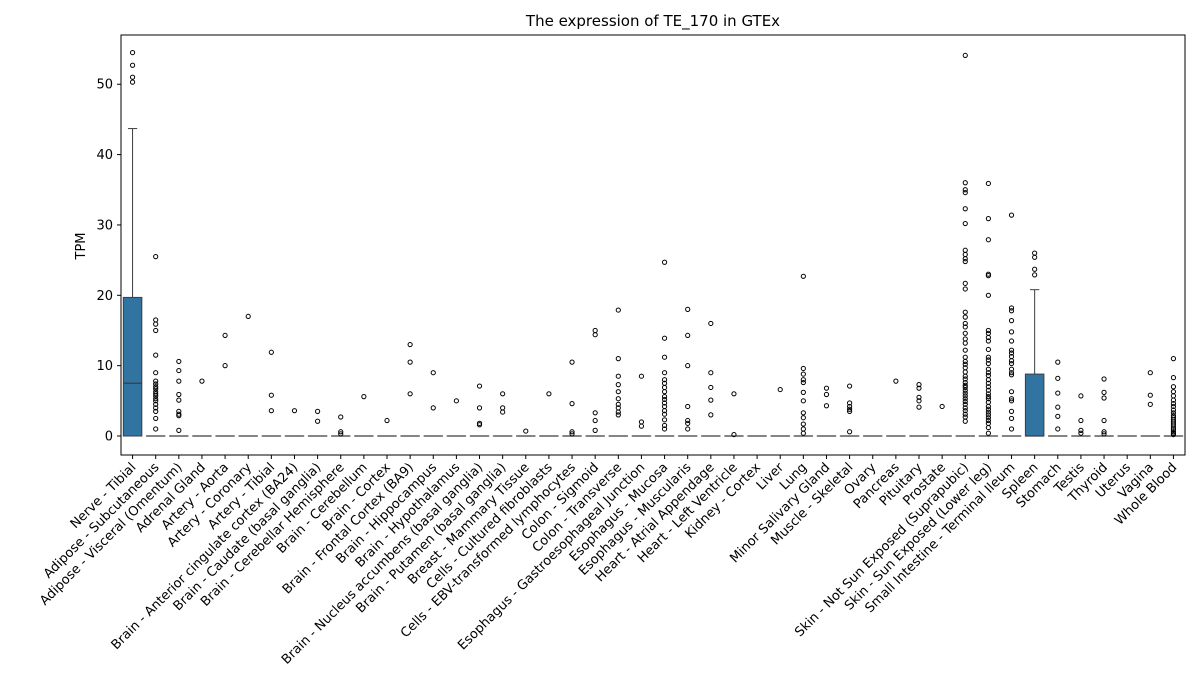  I want to click on chart-title: The expression of TE_170 in GTEx, so click(652, 21).